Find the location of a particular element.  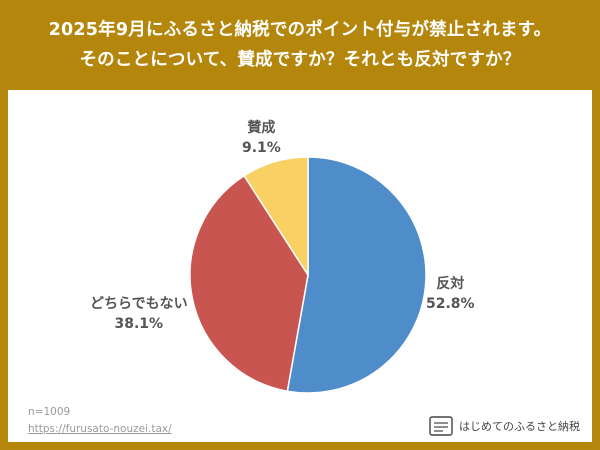

slice-label-oppose-name: 反対 is located at coordinates (450, 284).